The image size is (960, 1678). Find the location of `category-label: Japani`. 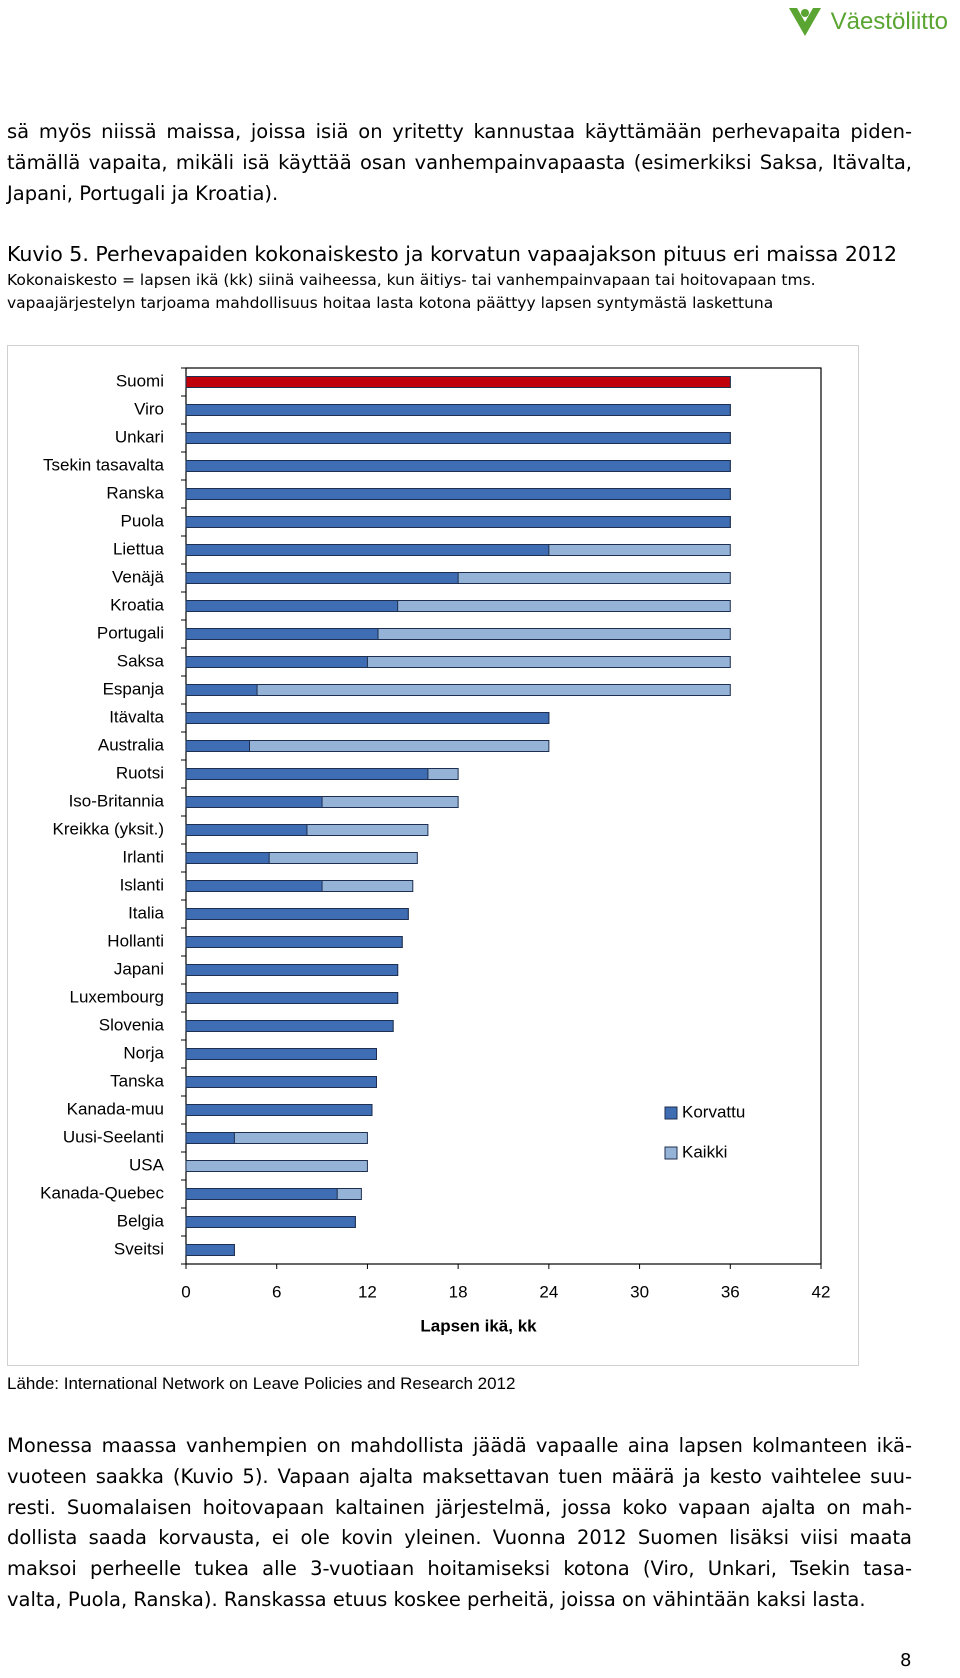

category-label: Japani is located at coordinates (139, 968).